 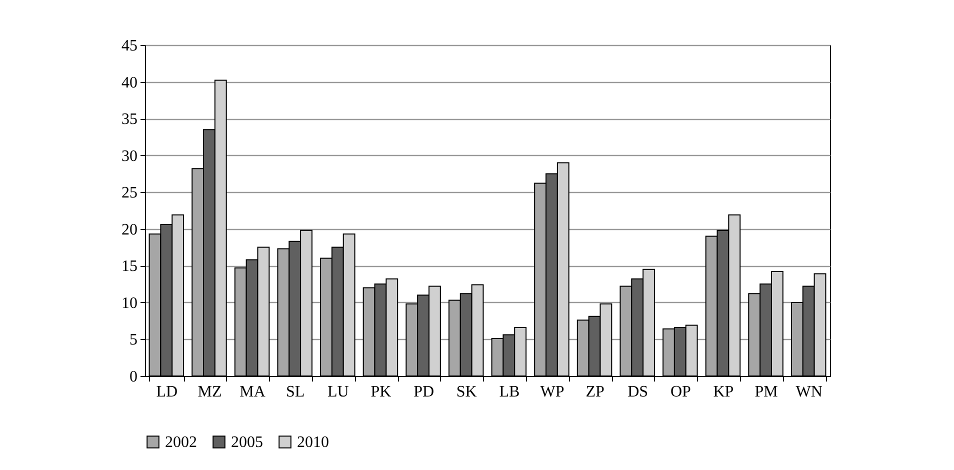 What do you see at coordinates (595, 392) in the screenshot?
I see `x-tick-label: ZP` at bounding box center [595, 392].